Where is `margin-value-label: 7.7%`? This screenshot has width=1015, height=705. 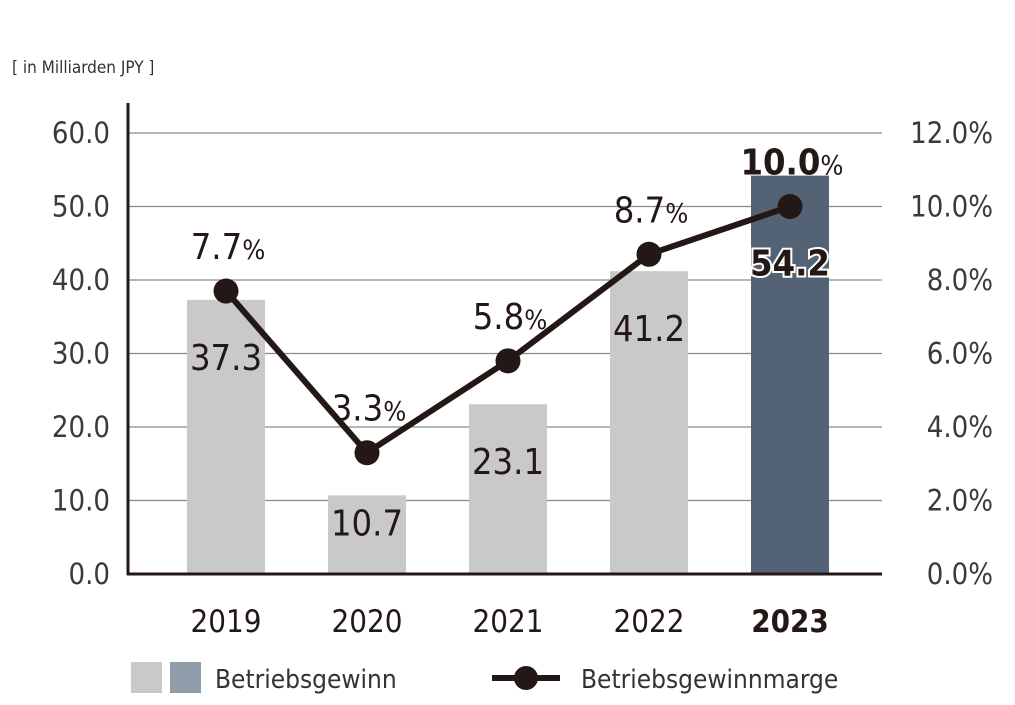
margin-value-label: 7.7% is located at coordinates (228, 247).